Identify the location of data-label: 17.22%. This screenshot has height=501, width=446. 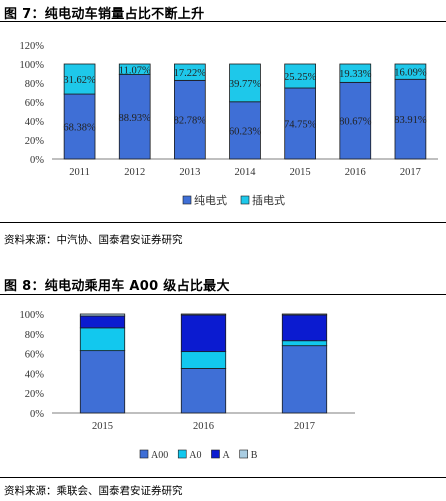
(190, 73).